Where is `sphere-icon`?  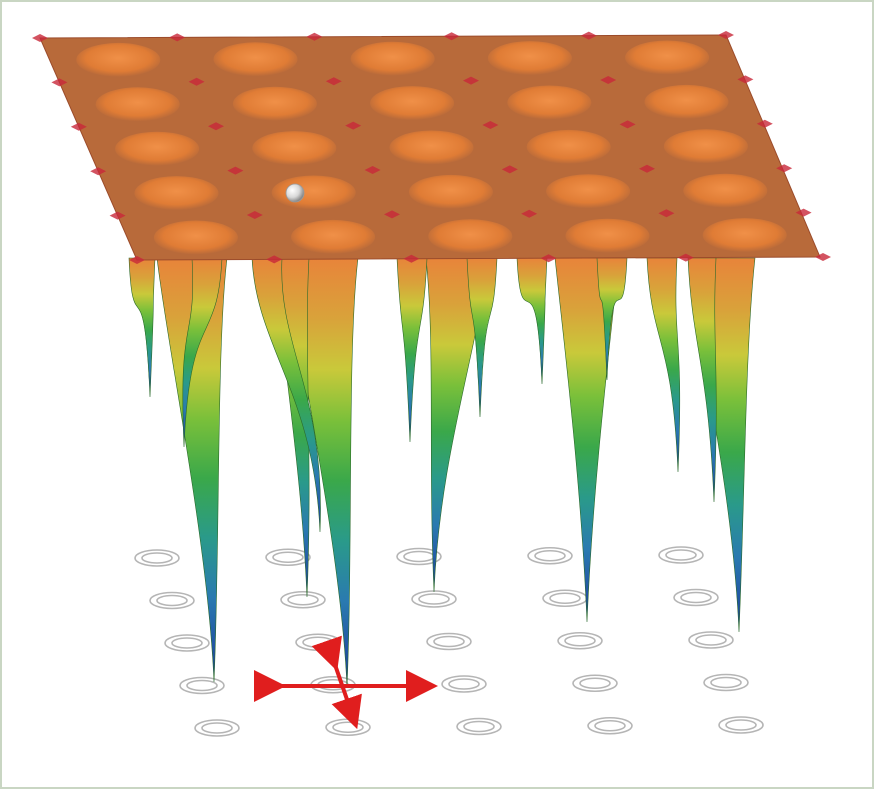 sphere-icon is located at coordinates (295, 193).